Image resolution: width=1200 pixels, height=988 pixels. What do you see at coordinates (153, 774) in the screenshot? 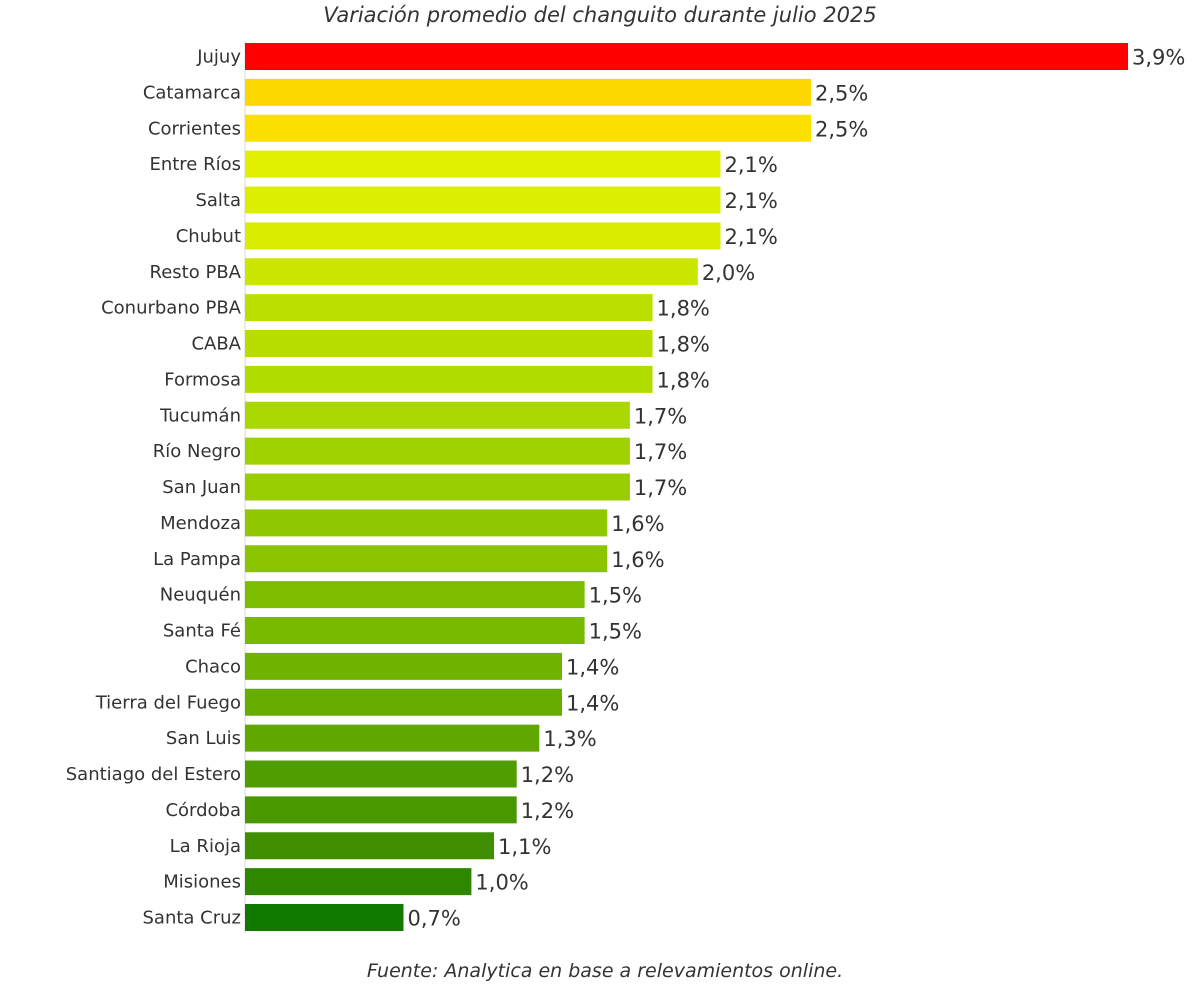
I see `category-label: Santiago del Estero` at bounding box center [153, 774].